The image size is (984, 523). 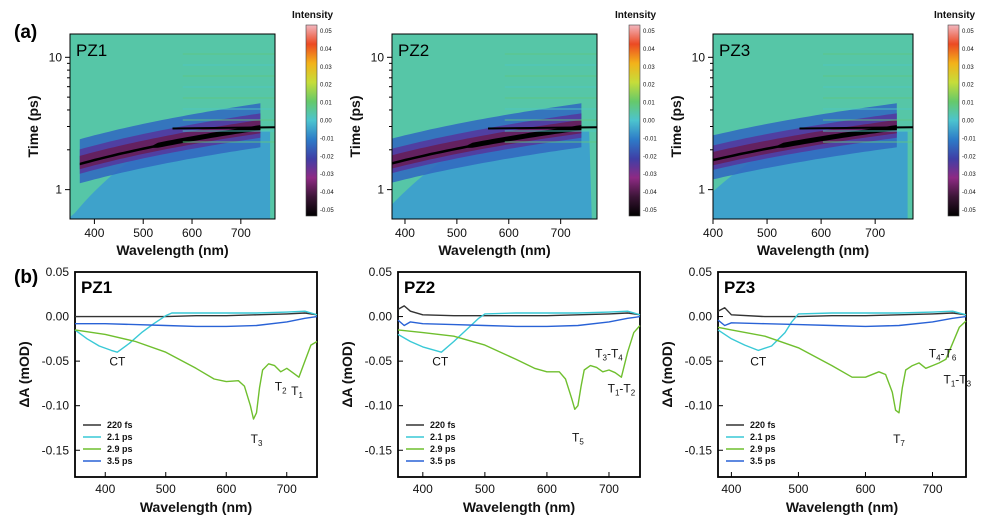 What do you see at coordinates (443, 449) in the screenshot?
I see `legend-label: 2.9 ps` at bounding box center [443, 449].